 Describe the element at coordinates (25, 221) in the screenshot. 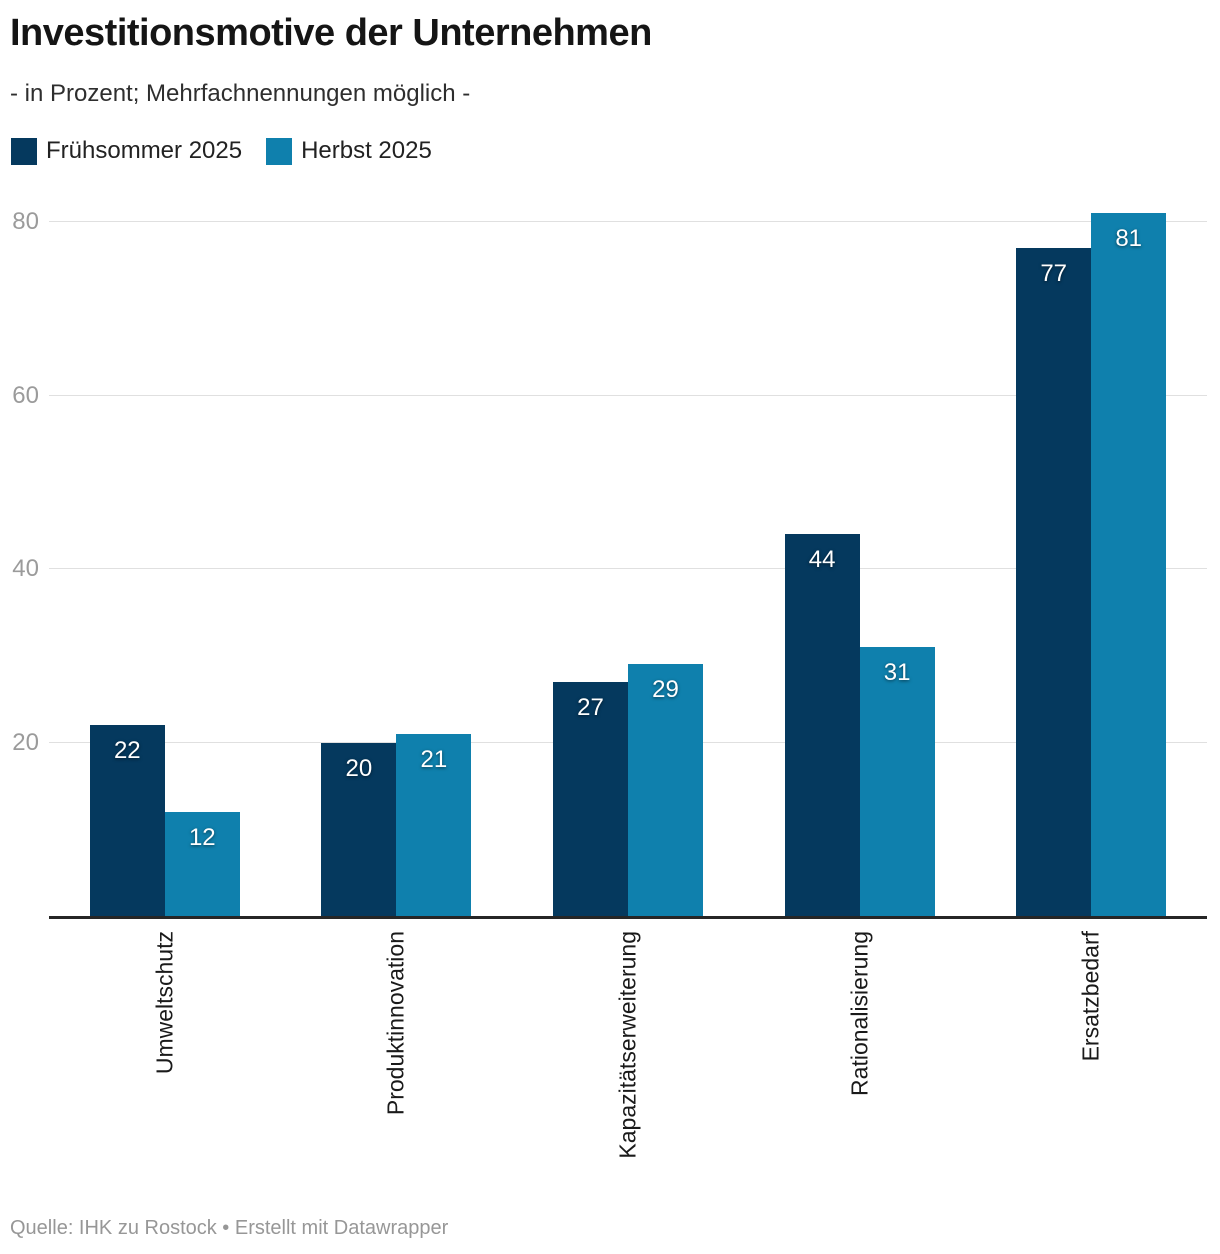

I see `y-tick-label-80: 80` at that location.